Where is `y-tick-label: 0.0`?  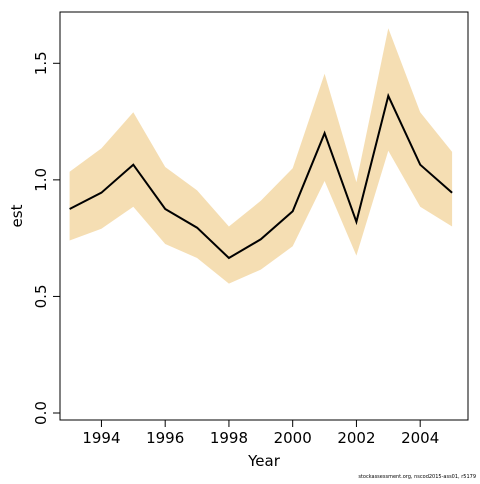
y-tick-label: 0.0 is located at coordinates (41, 413).